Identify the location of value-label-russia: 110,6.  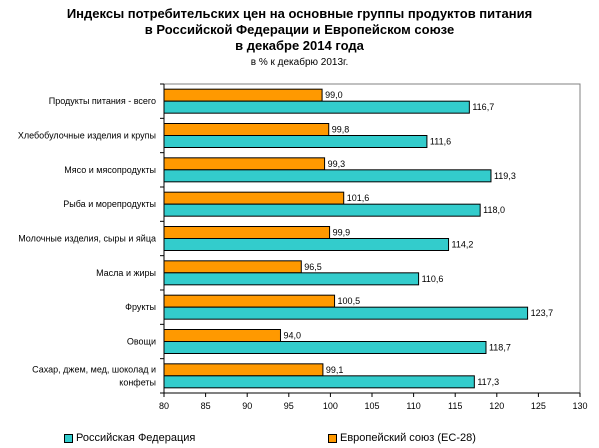
(433, 279).